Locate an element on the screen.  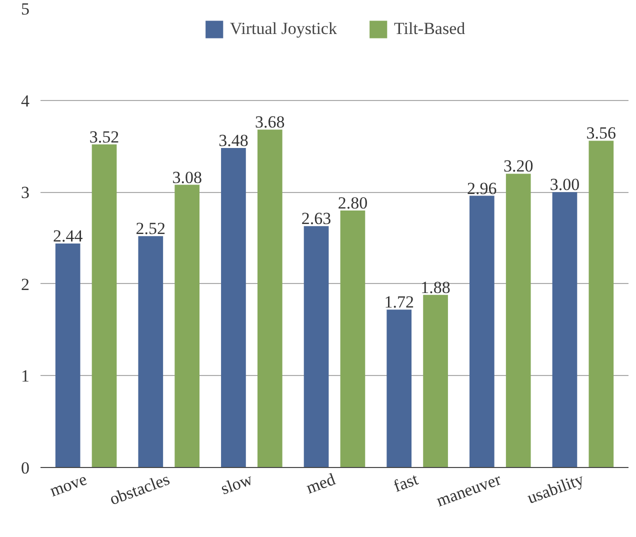
data-label: 3.48 is located at coordinates (233, 140).